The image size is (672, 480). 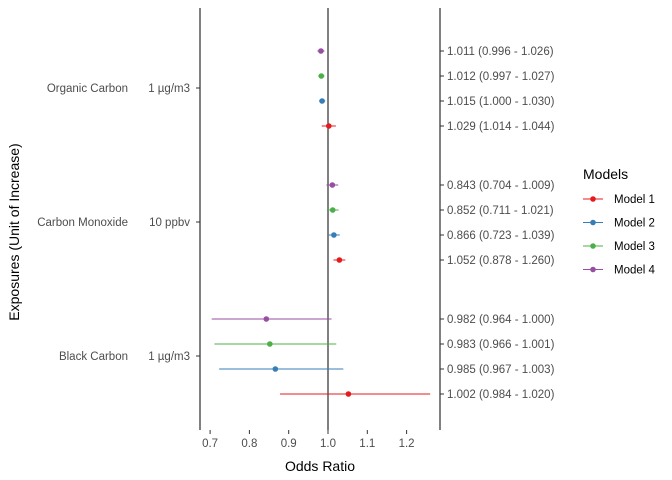 I want to click on ci-label: 0.866 (0.723 - 1.039), so click(x=501, y=236).